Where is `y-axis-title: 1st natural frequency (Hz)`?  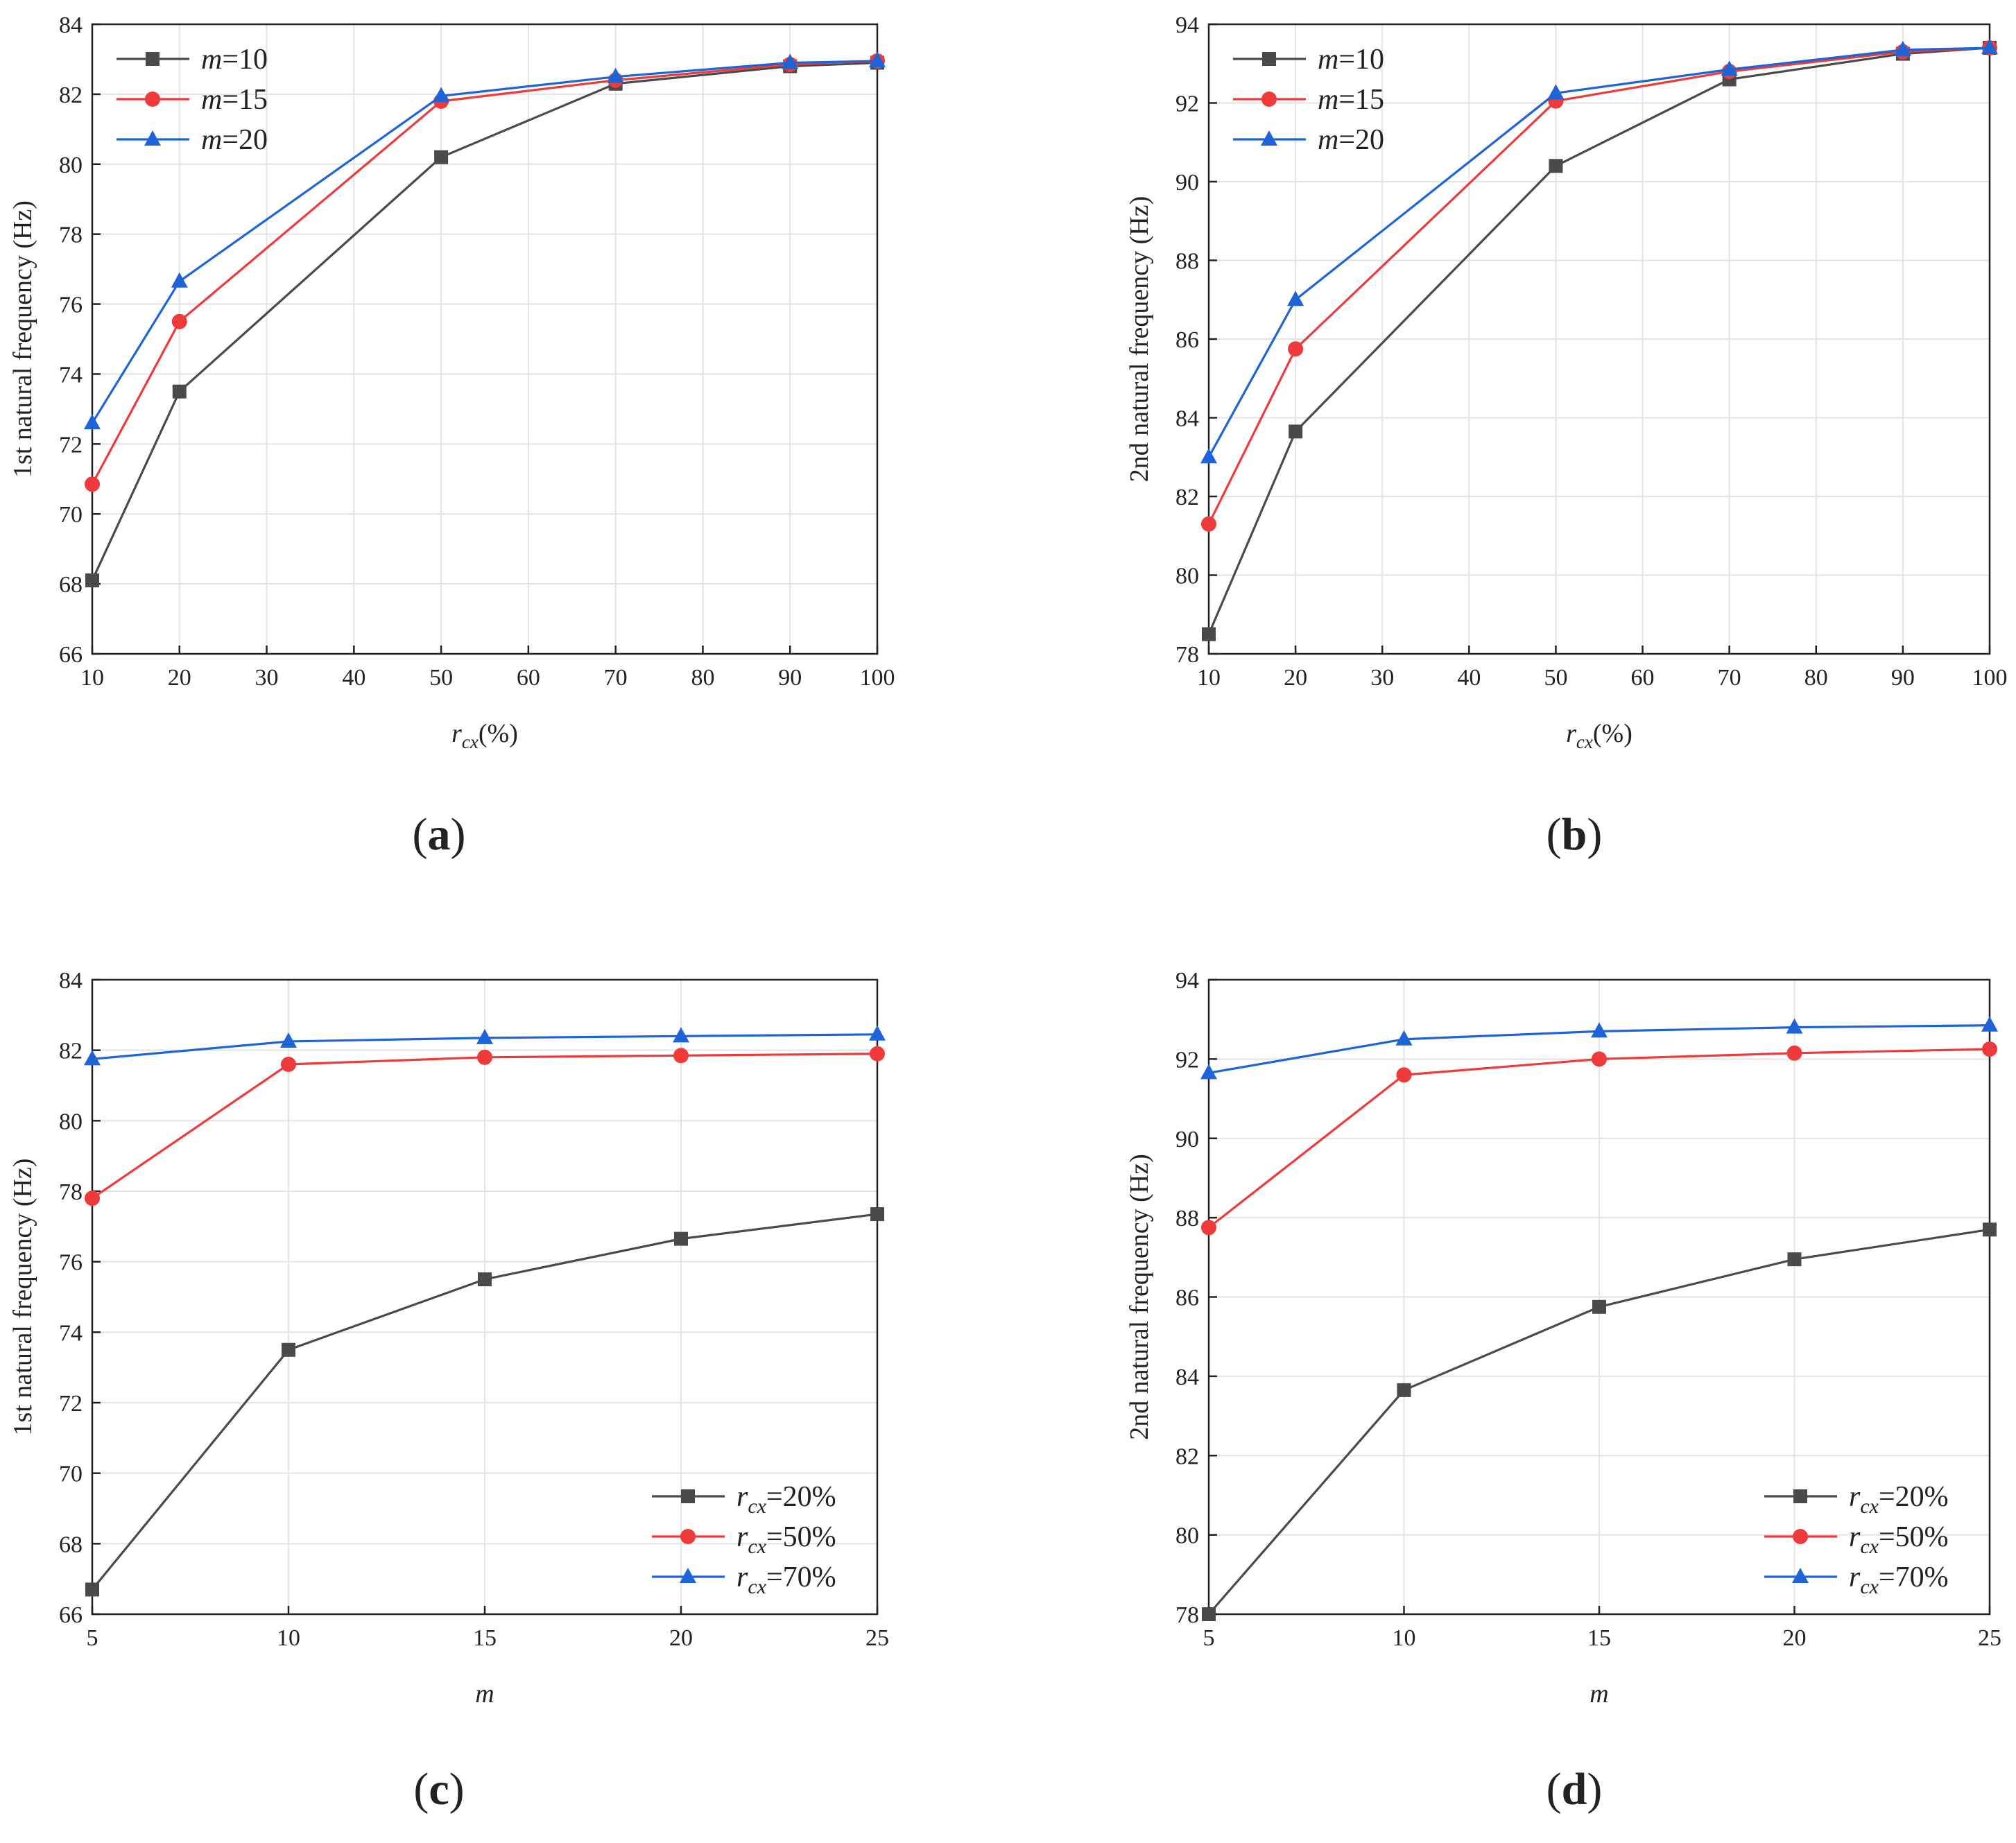
y-axis-title: 1st natural frequency (Hz) is located at coordinates (23, 1298).